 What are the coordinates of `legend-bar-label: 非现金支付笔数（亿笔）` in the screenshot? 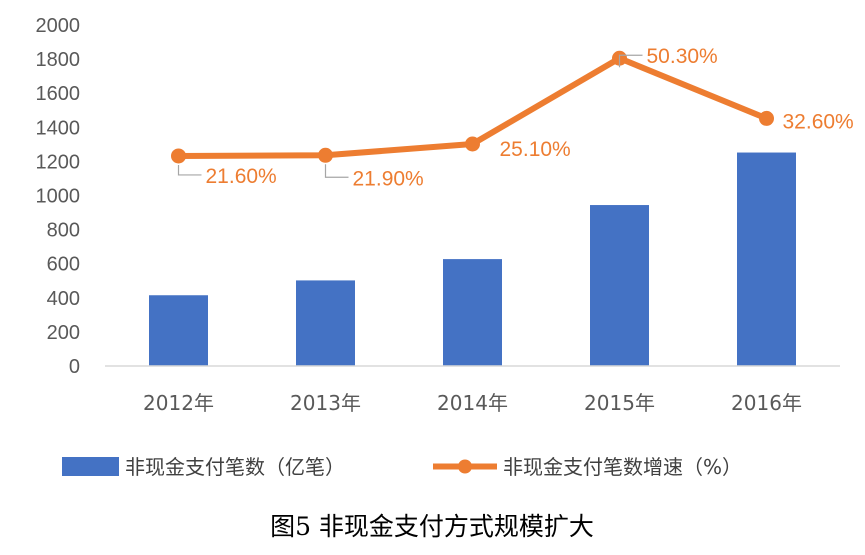 It's located at (235, 467).